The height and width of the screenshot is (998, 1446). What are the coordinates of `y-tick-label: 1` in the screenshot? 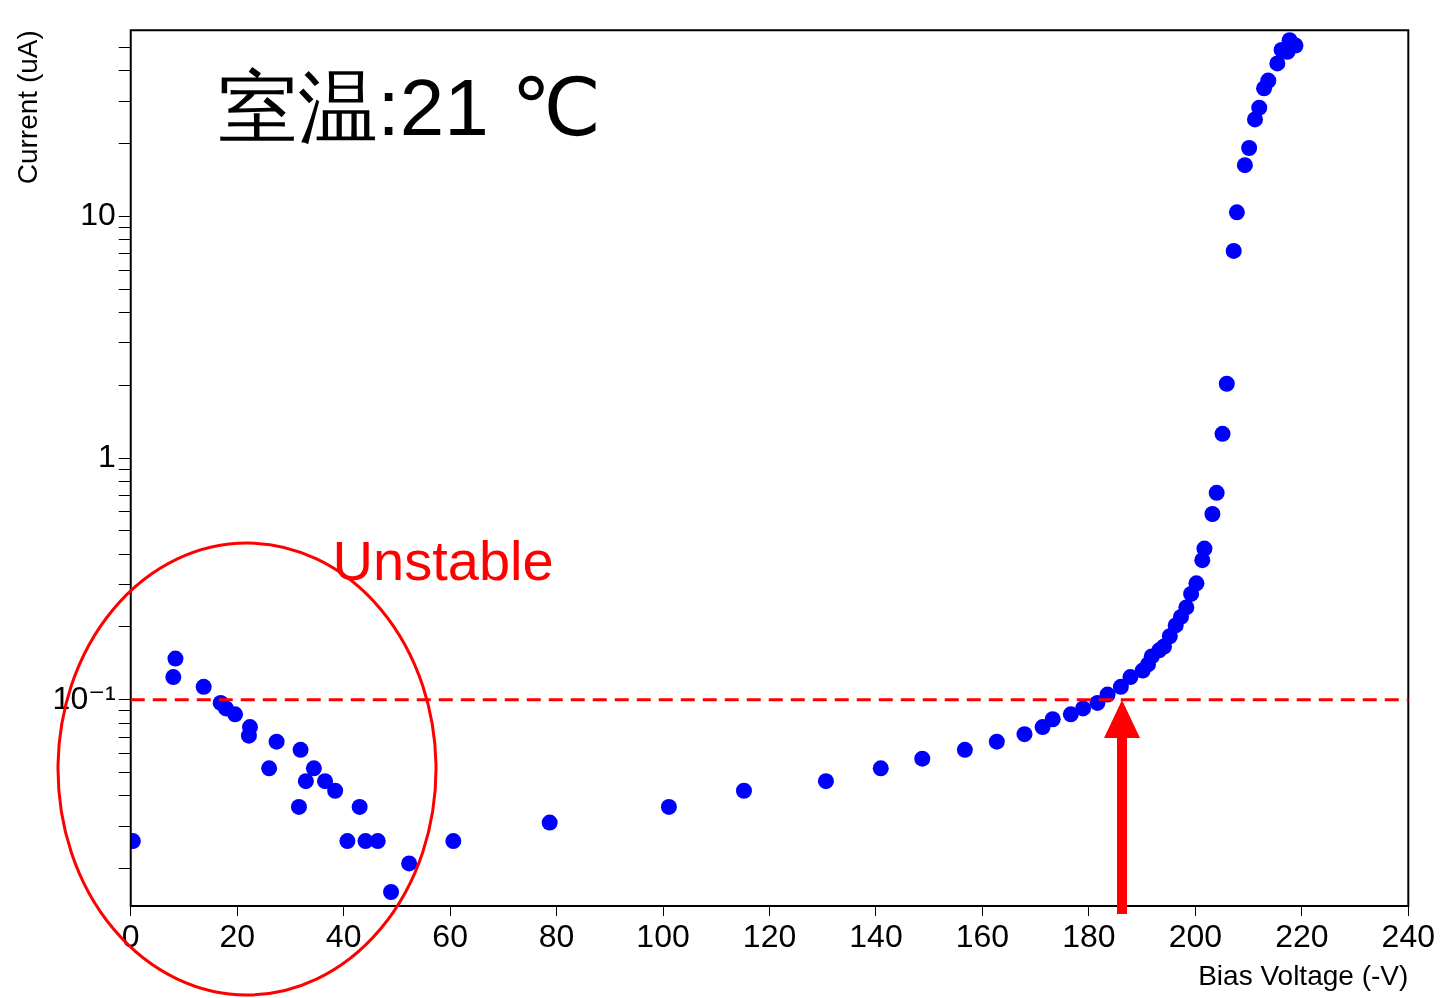 It's located at (106, 455).